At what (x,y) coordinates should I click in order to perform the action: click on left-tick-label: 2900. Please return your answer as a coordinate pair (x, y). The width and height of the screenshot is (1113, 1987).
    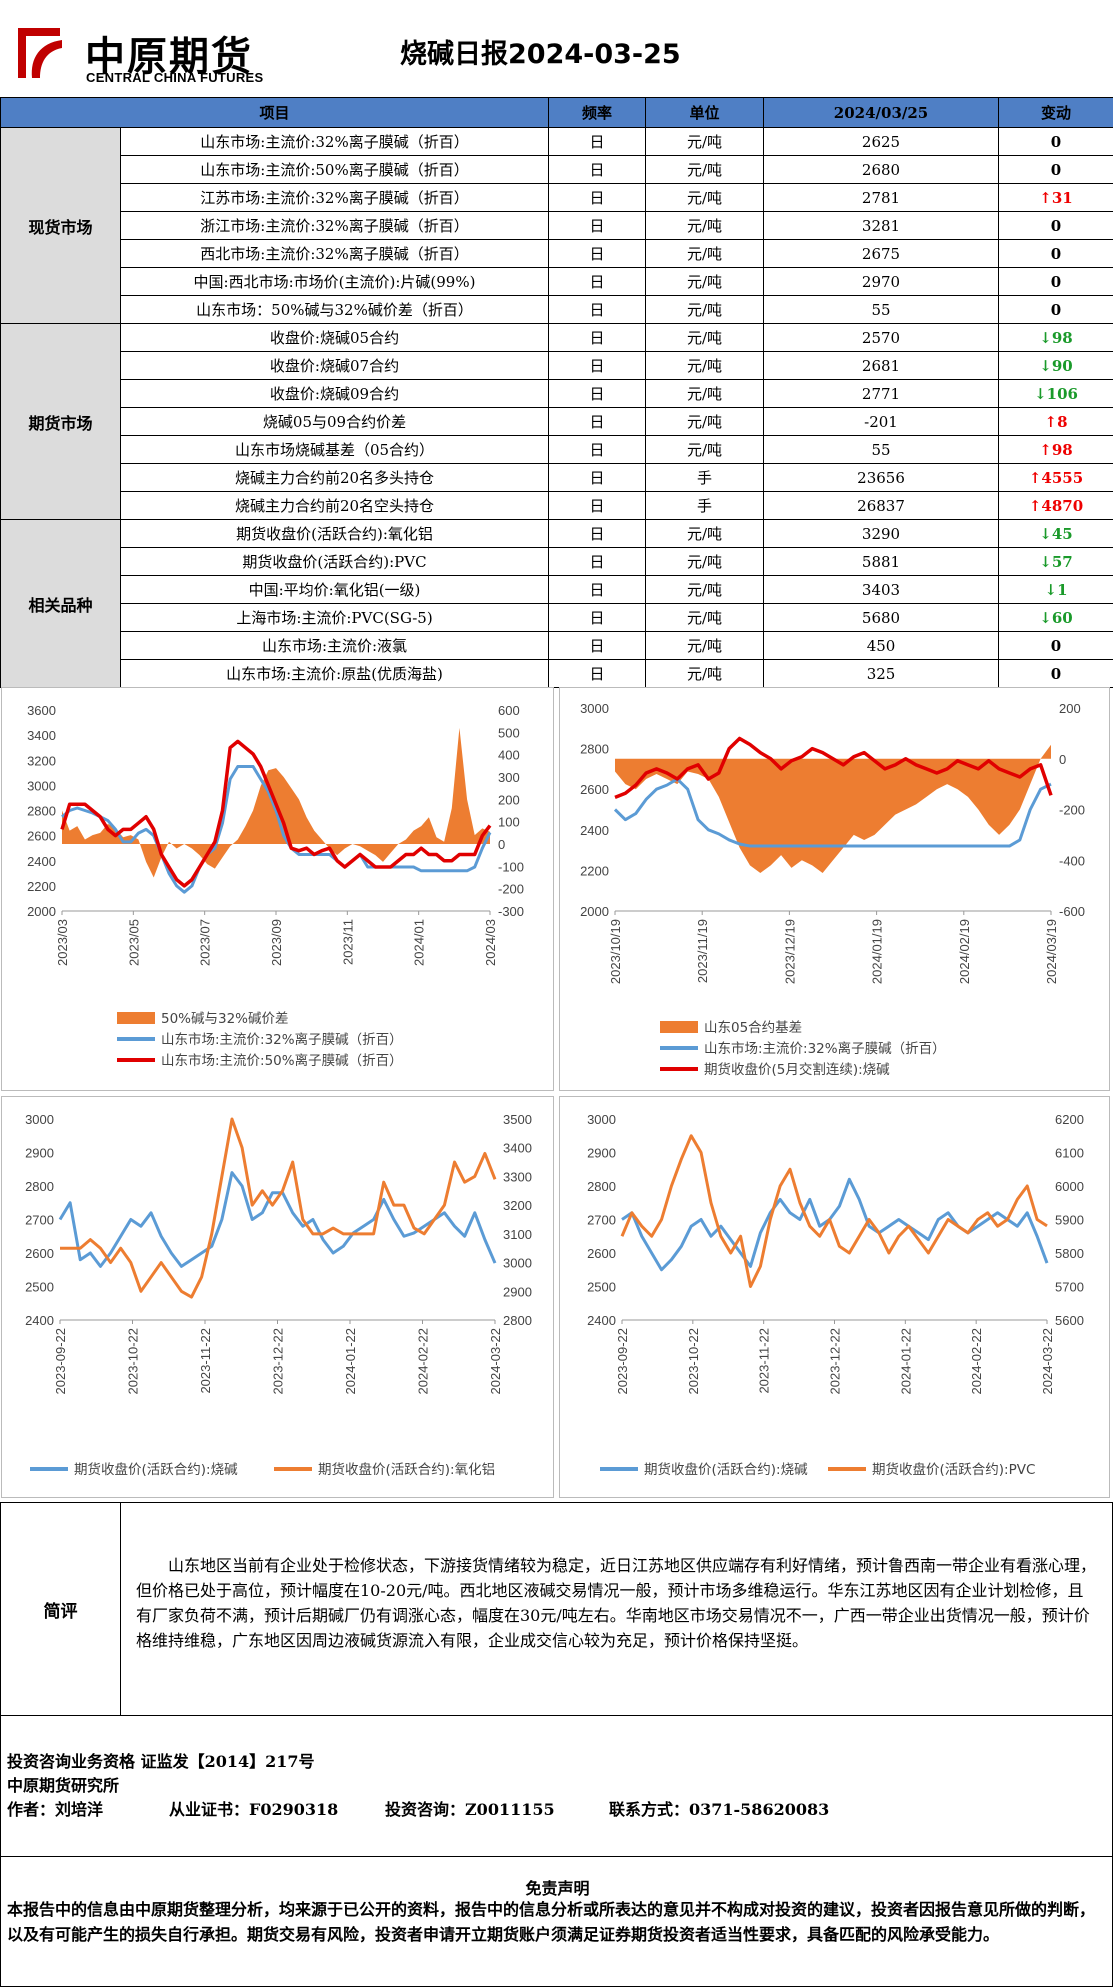
    Looking at the image, I should click on (39, 1153).